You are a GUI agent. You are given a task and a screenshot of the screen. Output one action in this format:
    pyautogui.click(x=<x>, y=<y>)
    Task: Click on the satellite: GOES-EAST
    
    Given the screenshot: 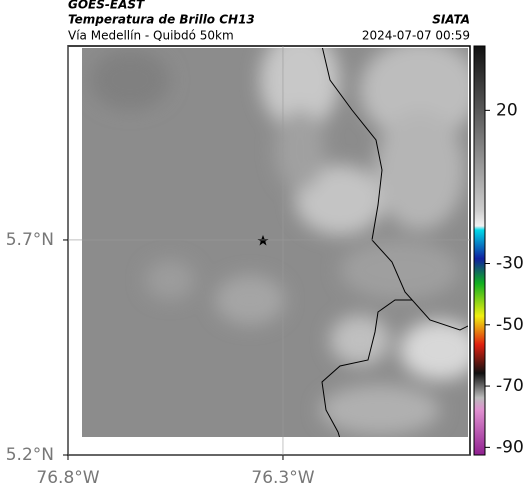 What is the action you would take?
    pyautogui.click(x=106, y=6)
    